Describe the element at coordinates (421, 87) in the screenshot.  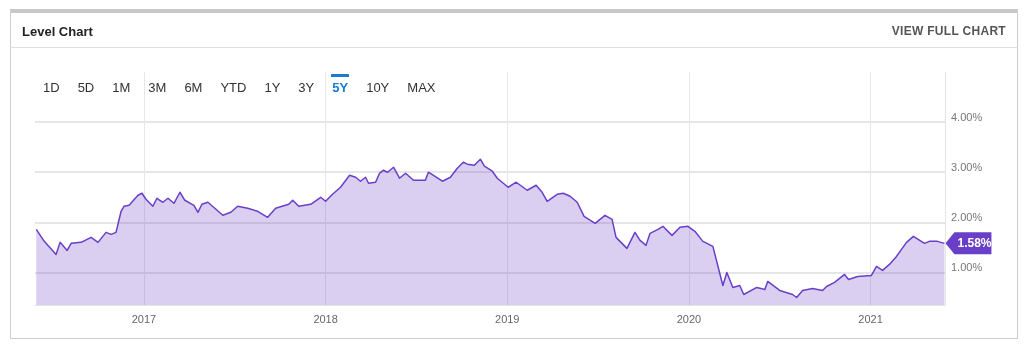
I see `annotation: MAX` at that location.